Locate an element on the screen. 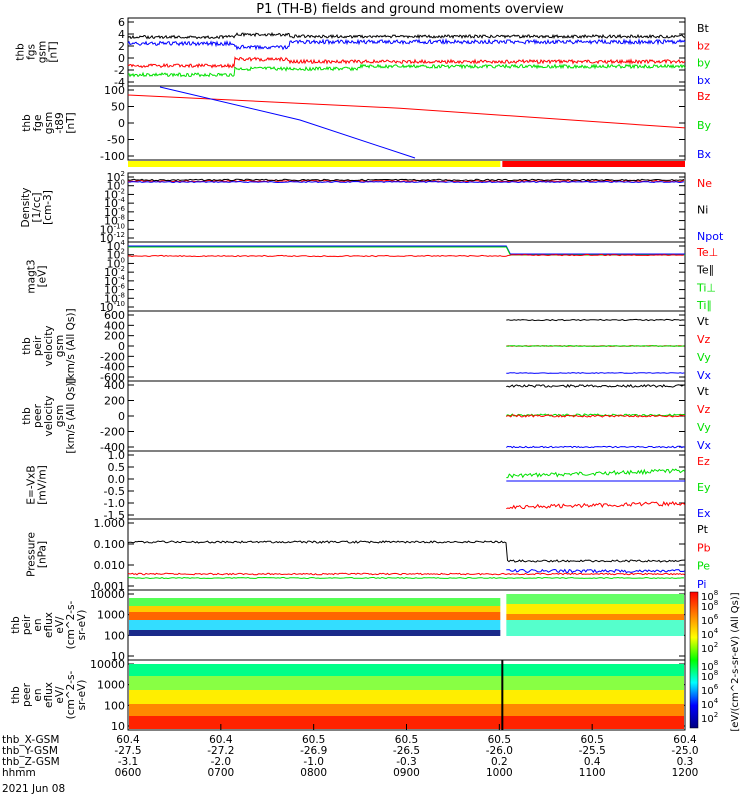 The height and width of the screenshot is (800, 750). series-Ez is located at coordinates (596, 505).